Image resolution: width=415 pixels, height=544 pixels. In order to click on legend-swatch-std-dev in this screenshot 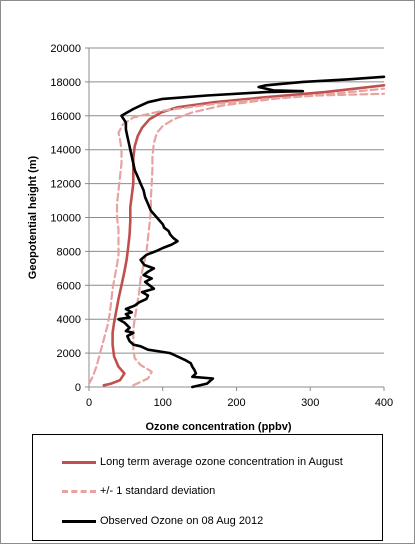, I will do `click(79, 491)`.